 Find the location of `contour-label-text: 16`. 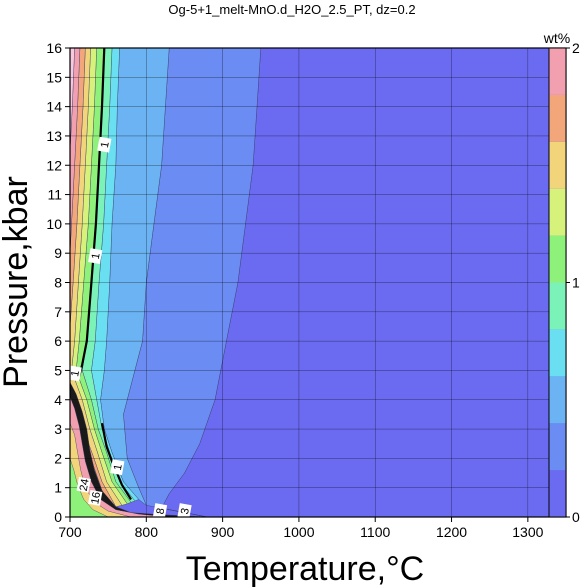

contour-label-text: 16 is located at coordinates (96, 498).